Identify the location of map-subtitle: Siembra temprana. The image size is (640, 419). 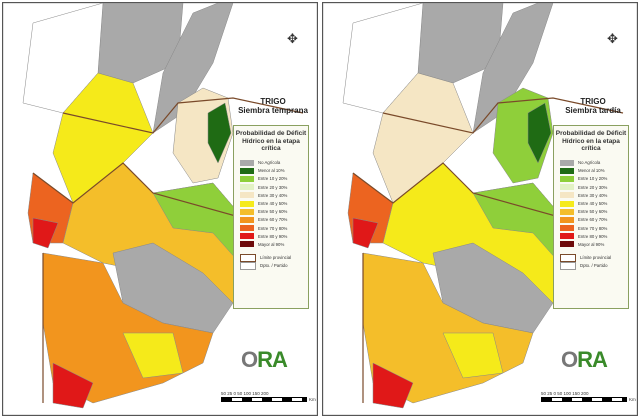
(273, 110).